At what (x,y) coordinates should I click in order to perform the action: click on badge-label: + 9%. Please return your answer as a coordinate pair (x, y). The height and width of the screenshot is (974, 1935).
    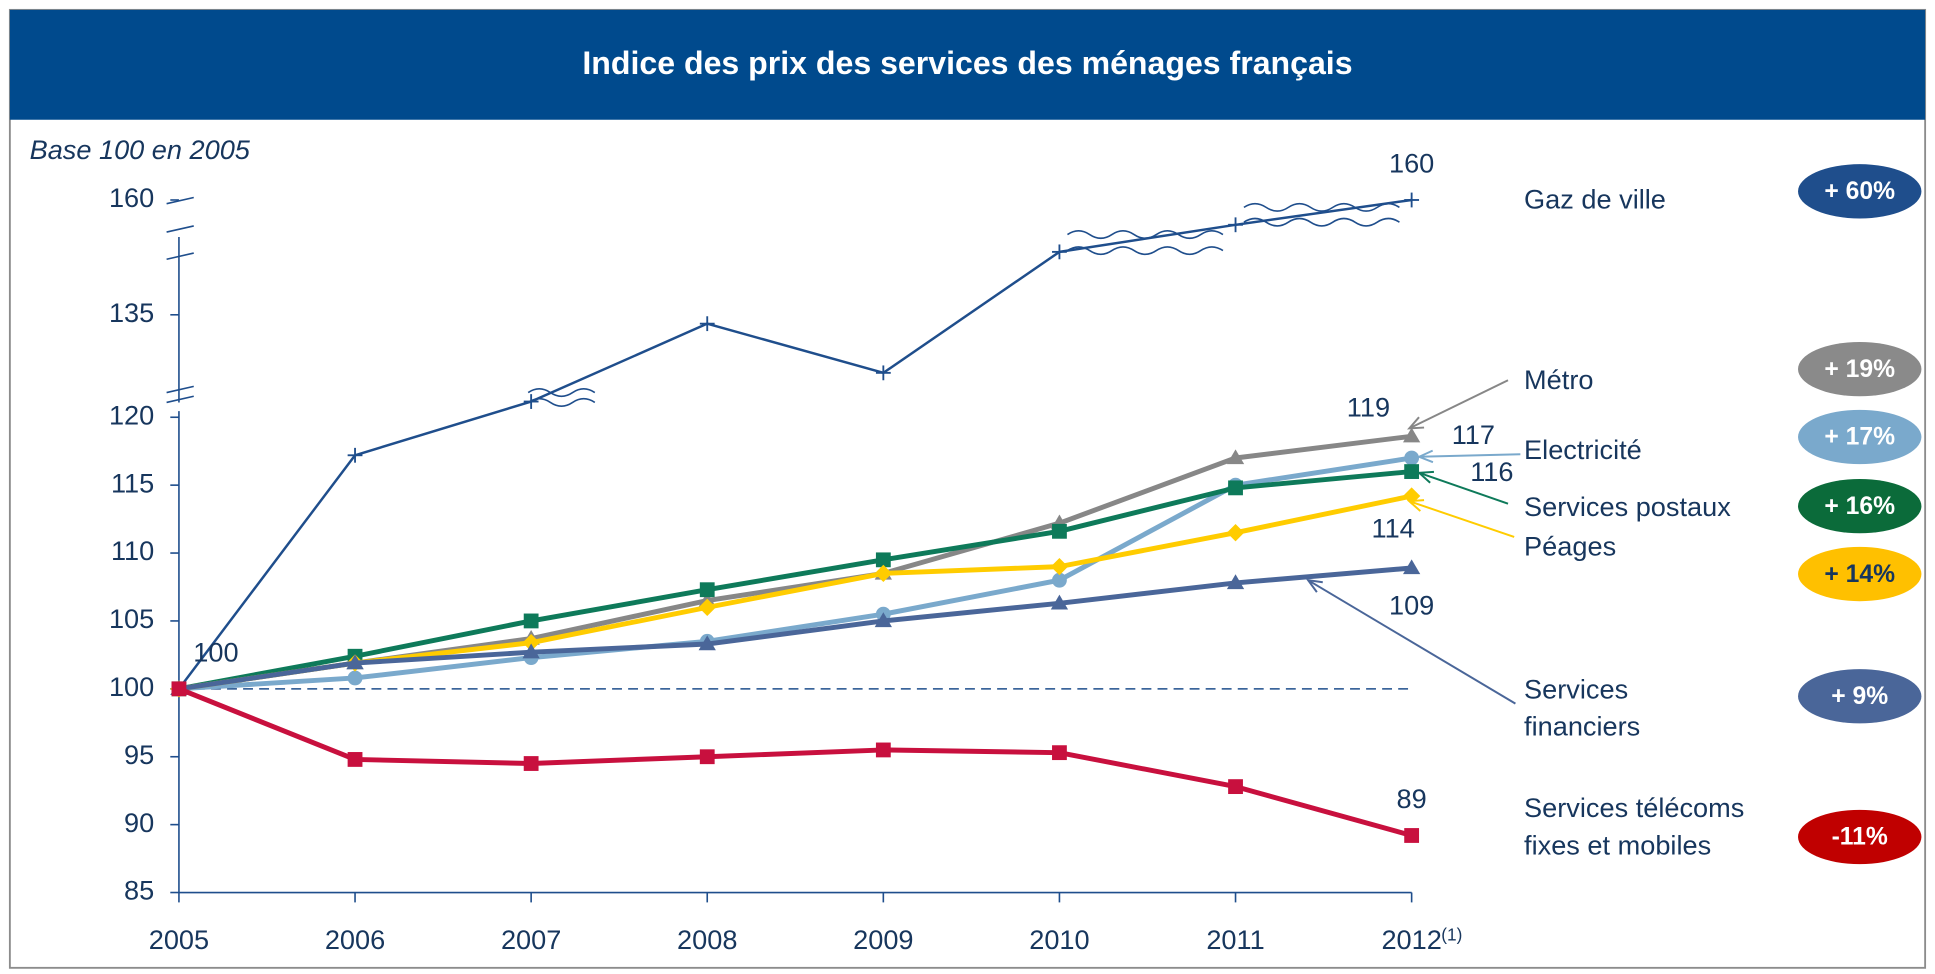
    Looking at the image, I should click on (1859, 696).